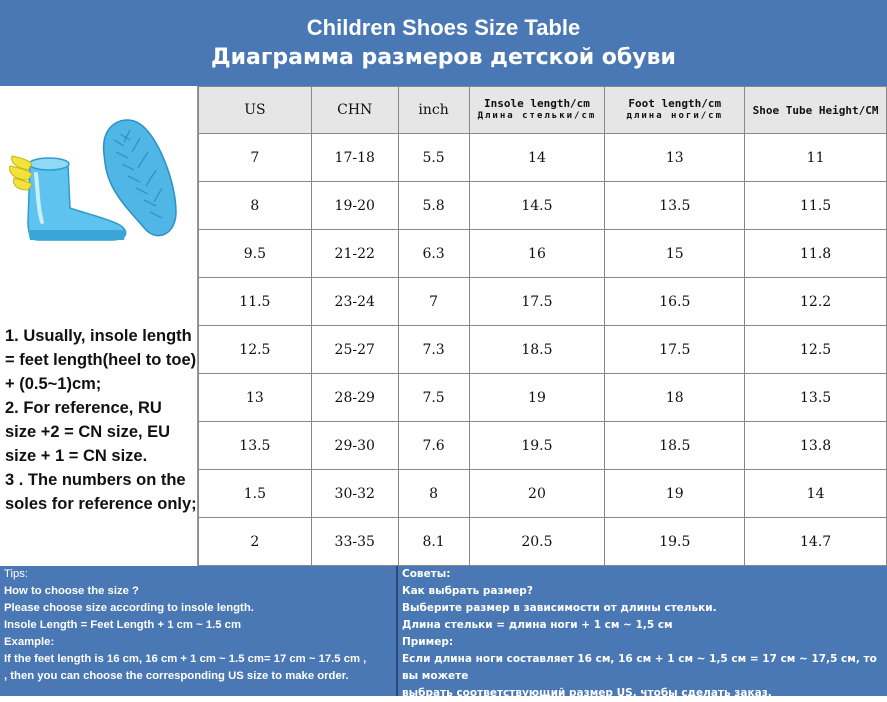 The height and width of the screenshot is (702, 887). What do you see at coordinates (537, 541) in the screenshot?
I see `cell-insole: 20.5` at bounding box center [537, 541].